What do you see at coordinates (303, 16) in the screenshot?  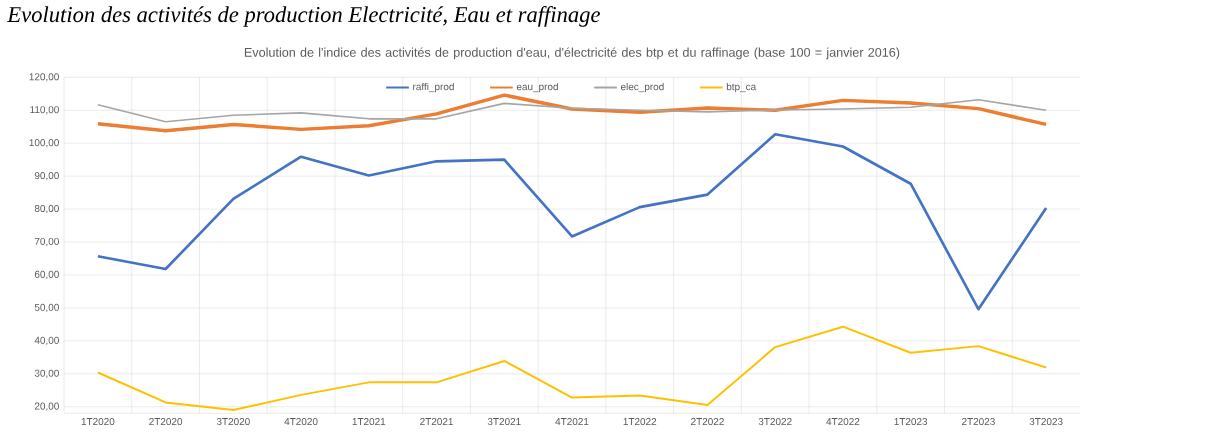 I see `chart-title: Evolution des activités de production Electricité, Eau et raffinage` at bounding box center [303, 16].